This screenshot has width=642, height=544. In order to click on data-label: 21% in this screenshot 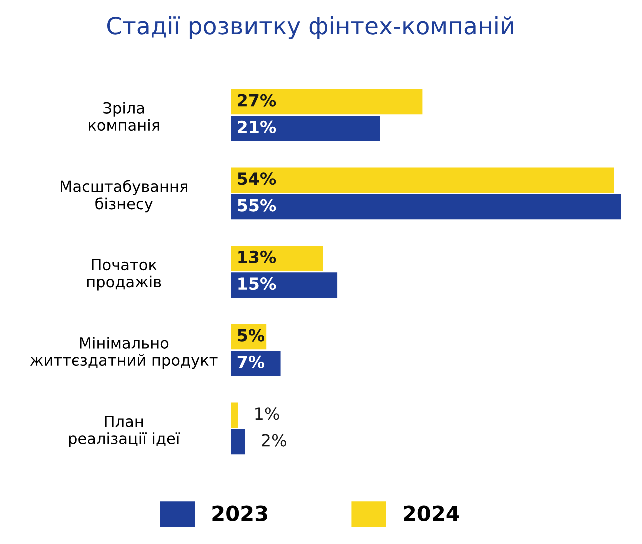, I will do `click(257, 127)`.